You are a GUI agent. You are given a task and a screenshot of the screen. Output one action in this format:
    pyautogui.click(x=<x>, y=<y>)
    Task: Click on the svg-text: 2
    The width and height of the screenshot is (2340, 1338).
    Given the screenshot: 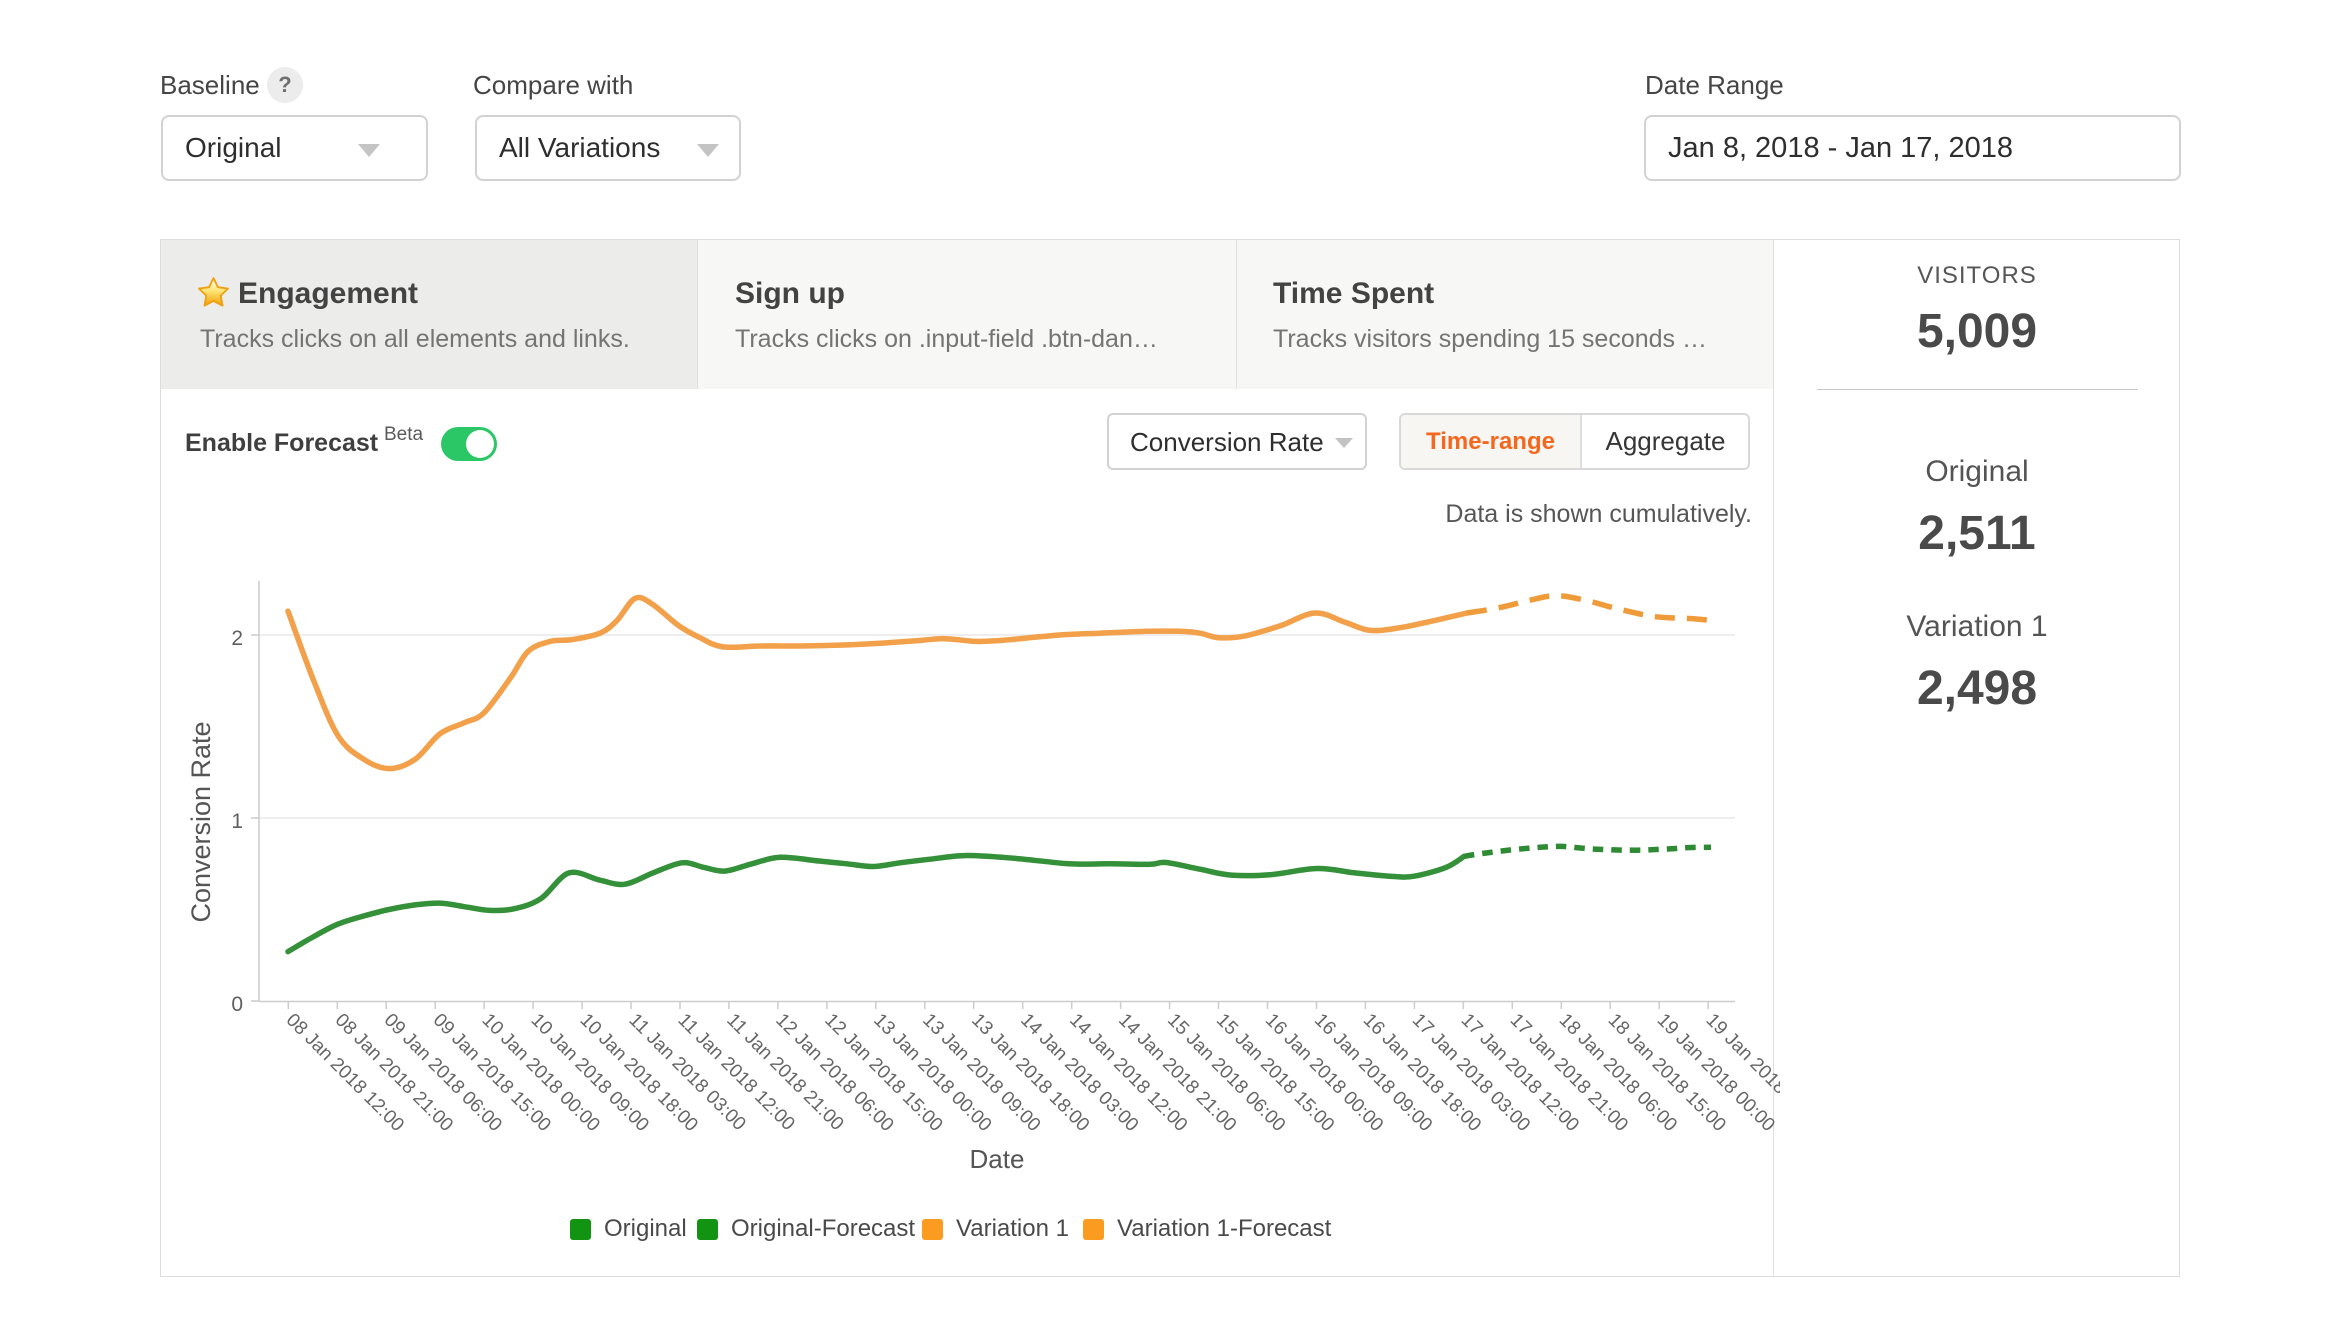 What is the action you would take?
    pyautogui.click(x=237, y=638)
    